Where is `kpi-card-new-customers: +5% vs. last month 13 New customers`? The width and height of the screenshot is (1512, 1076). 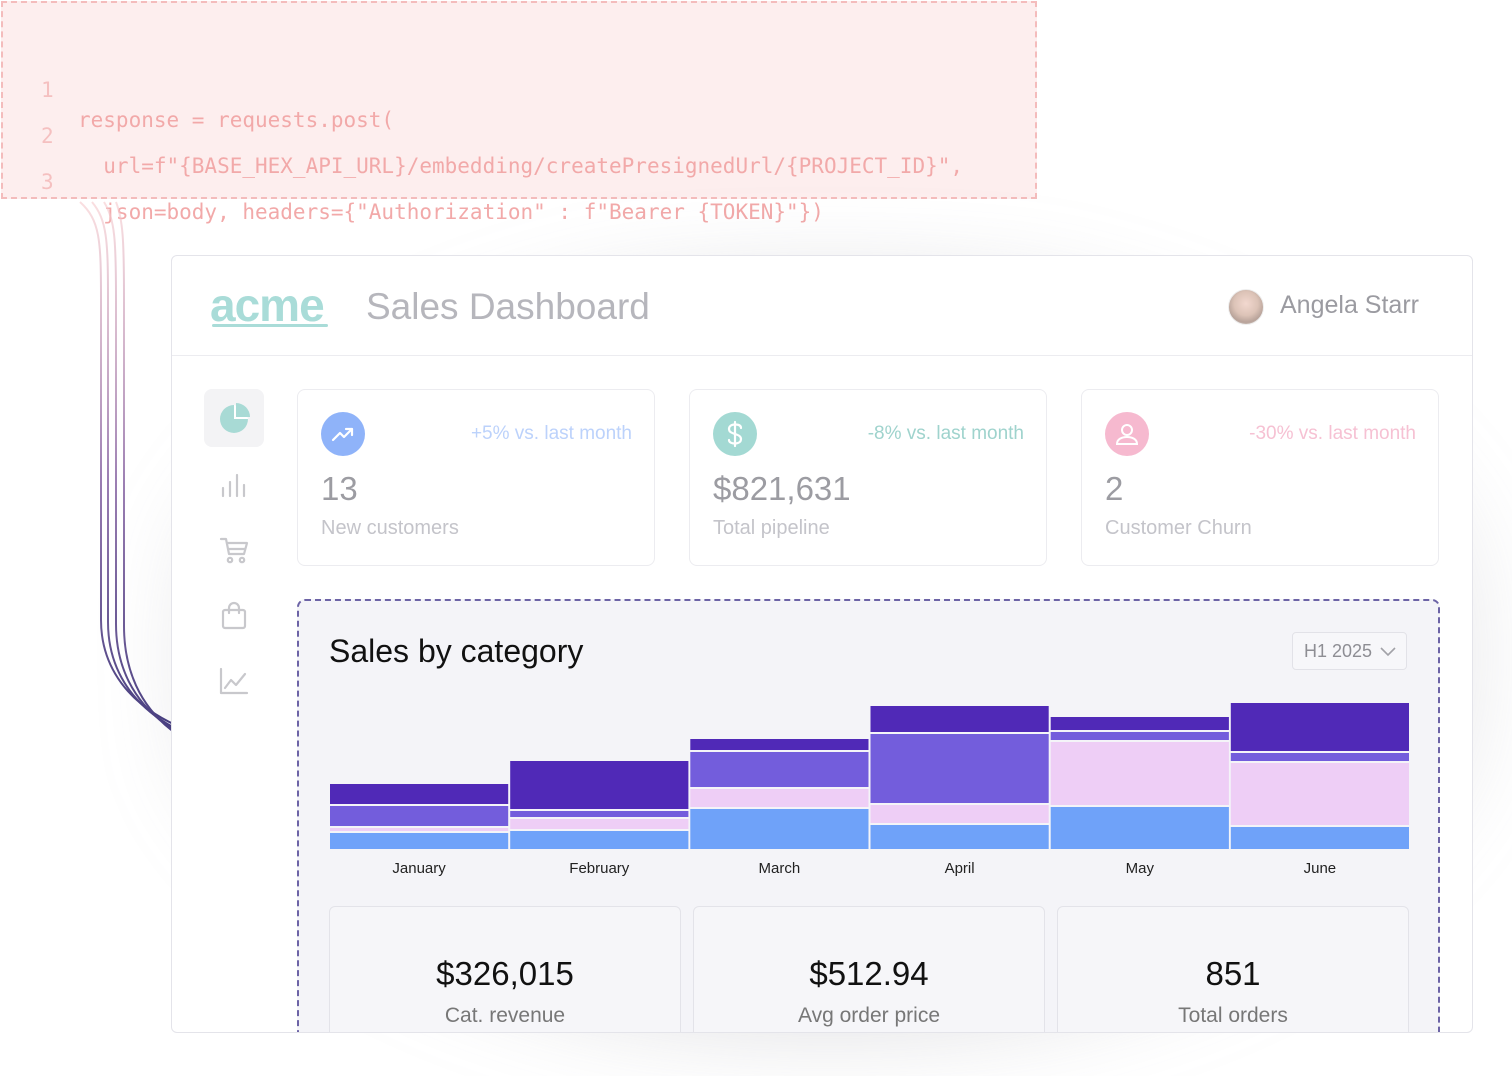 kpi-card-new-customers: +5% vs. last month 13 New customers is located at coordinates (476, 477).